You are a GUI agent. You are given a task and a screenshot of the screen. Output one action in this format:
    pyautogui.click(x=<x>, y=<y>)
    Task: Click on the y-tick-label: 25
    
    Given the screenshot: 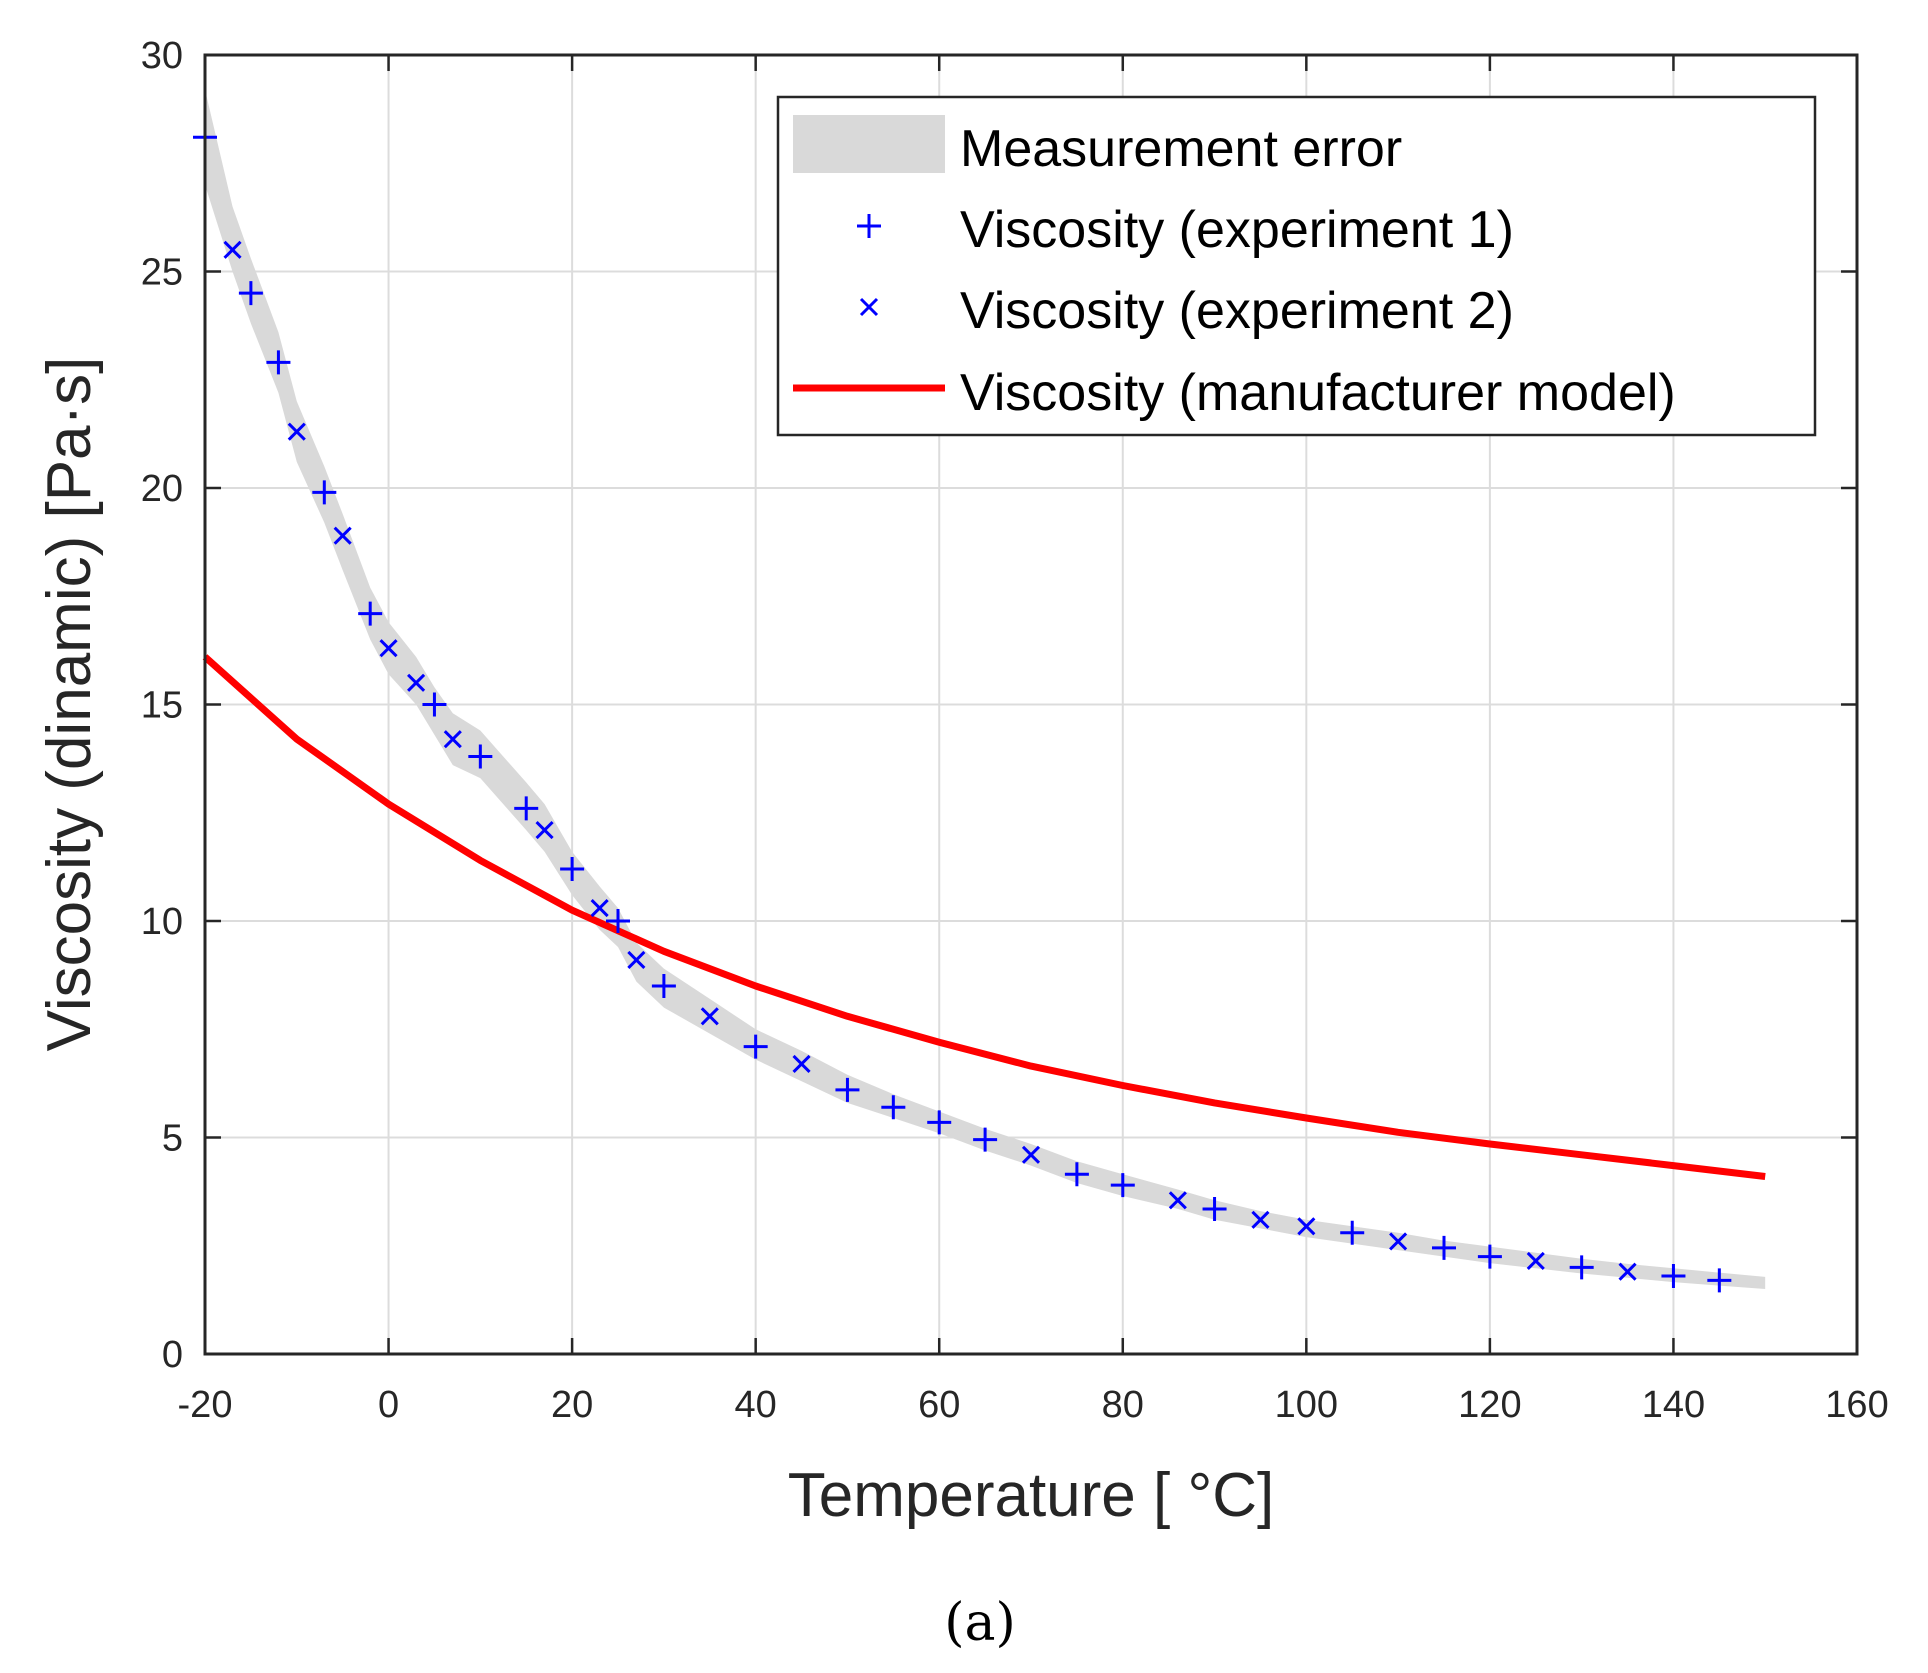 What is the action you would take?
    pyautogui.click(x=162, y=273)
    